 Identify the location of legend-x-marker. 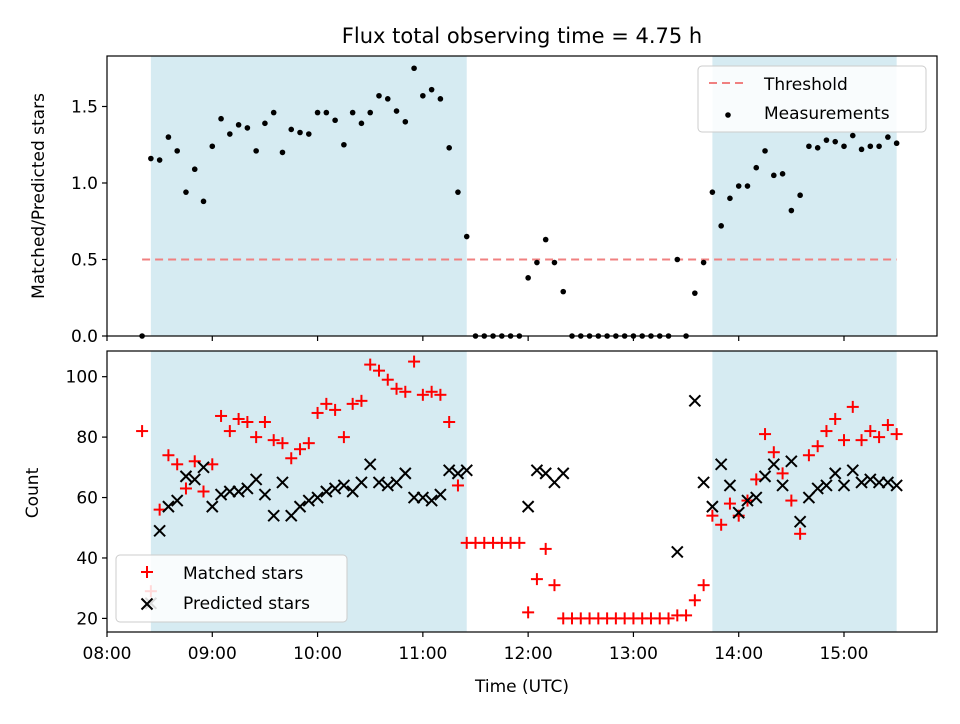
(147, 604).